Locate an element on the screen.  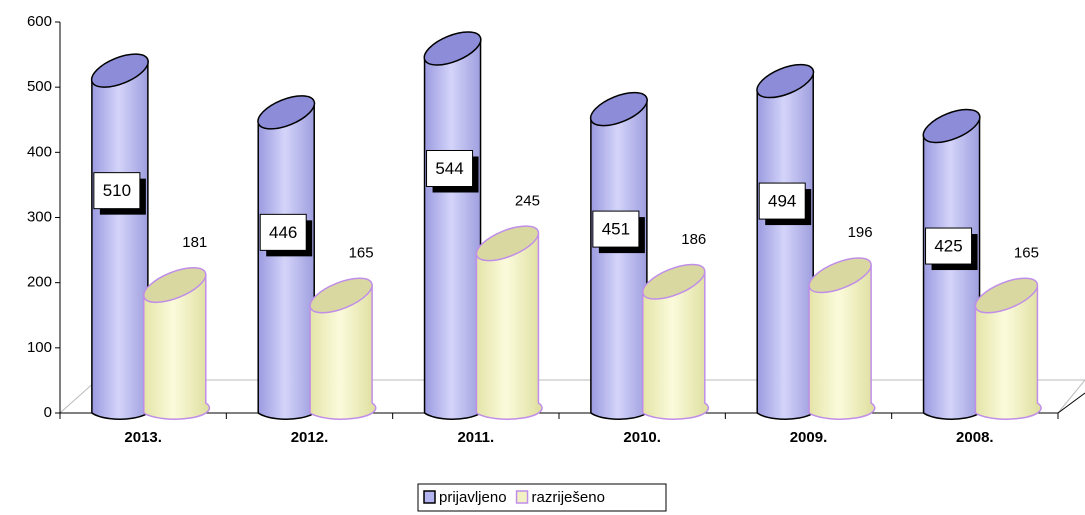
x-tick-label: 2008. is located at coordinates (975, 437).